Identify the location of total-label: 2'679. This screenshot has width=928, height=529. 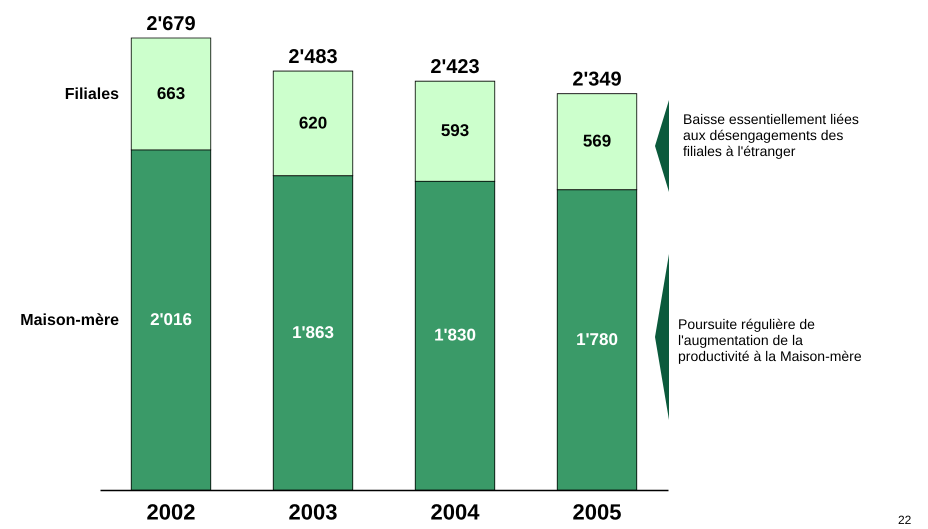
(171, 24).